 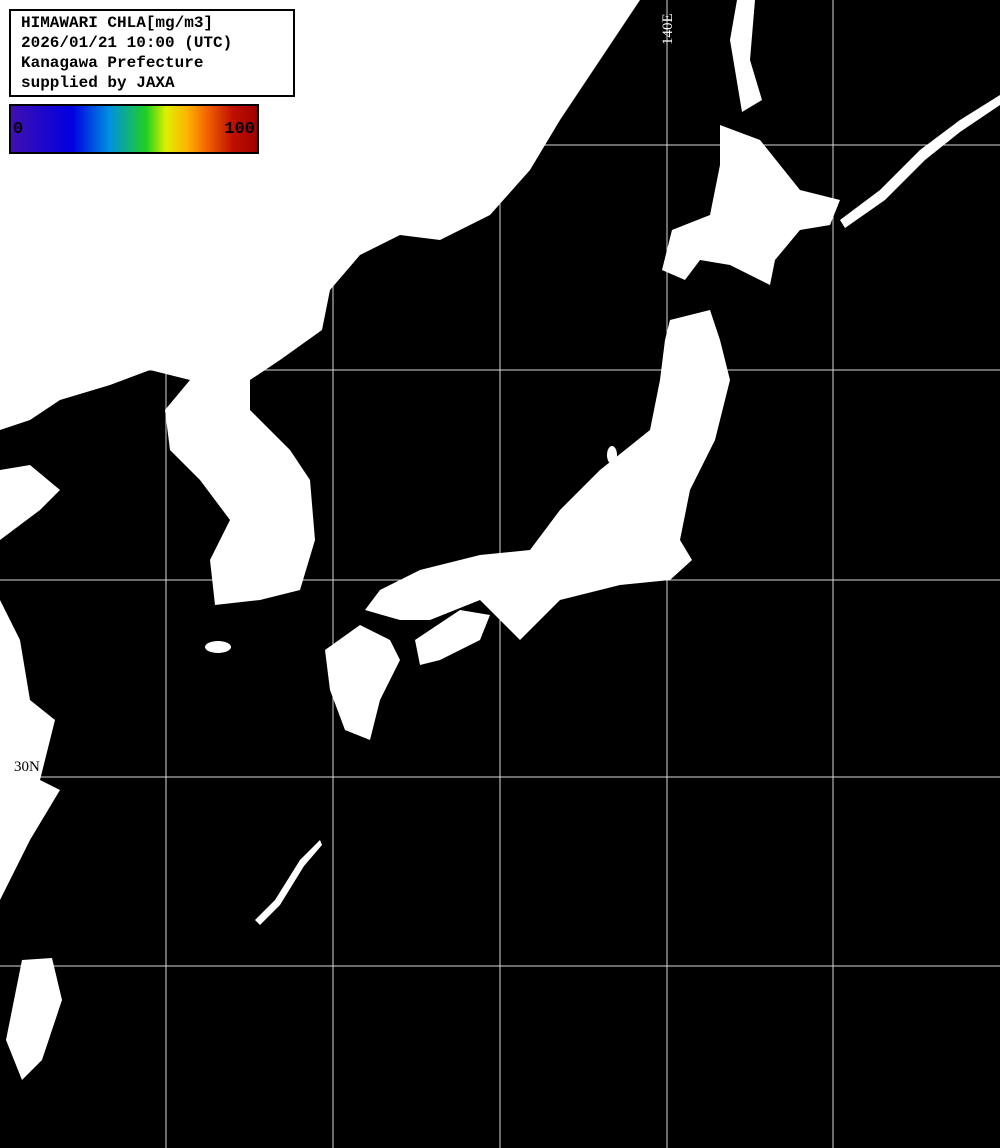 I want to click on kyushu, so click(x=362, y=682).